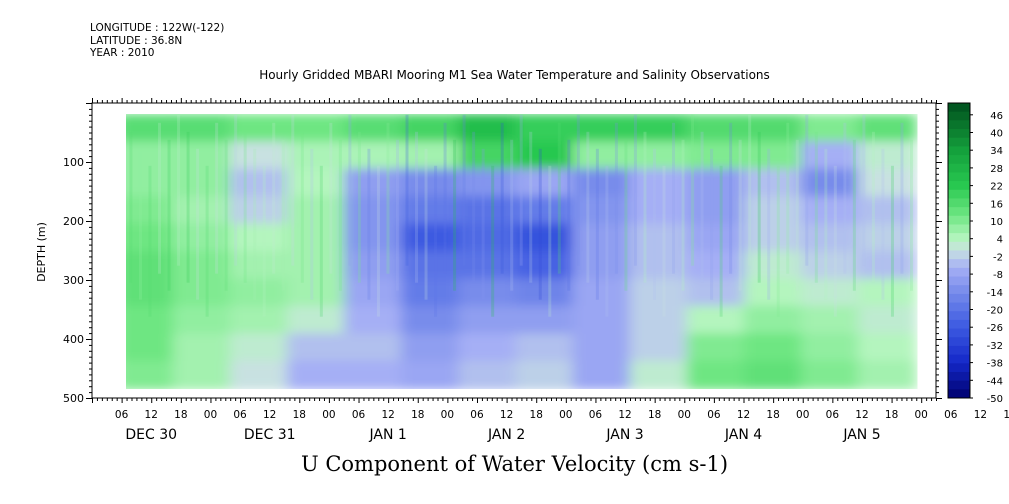  What do you see at coordinates (975, 253) in the screenshot?
I see `colorbar: 46 40 34 28 22 16 10 4 -2 -8 -14 -20 -26 -32 -38 -44 -50` at bounding box center [975, 253].